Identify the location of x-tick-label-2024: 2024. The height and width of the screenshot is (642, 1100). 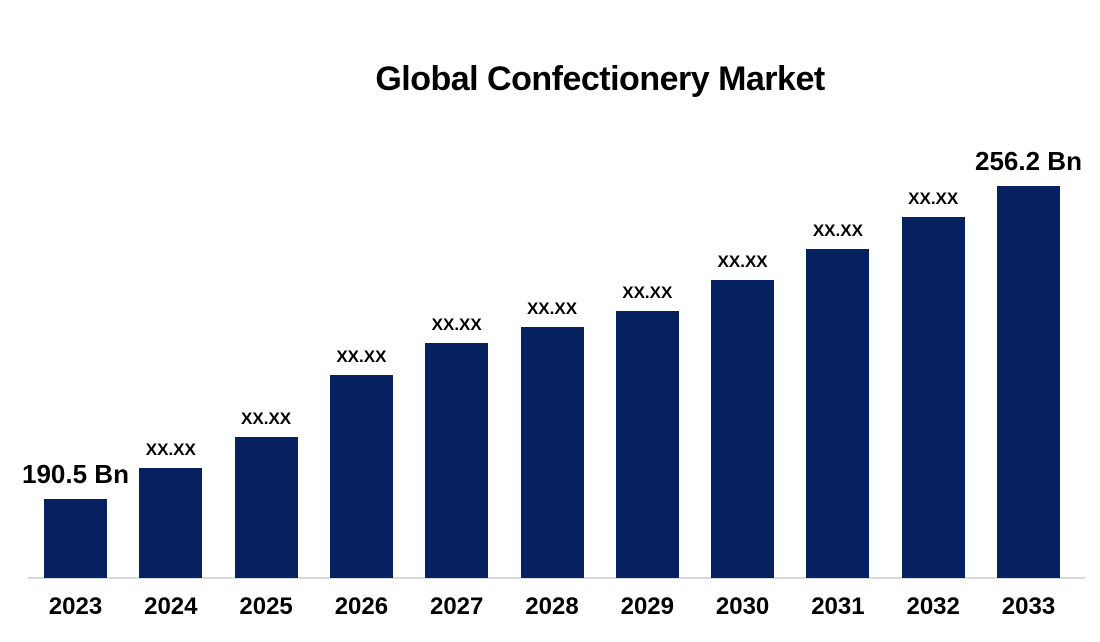
(171, 606).